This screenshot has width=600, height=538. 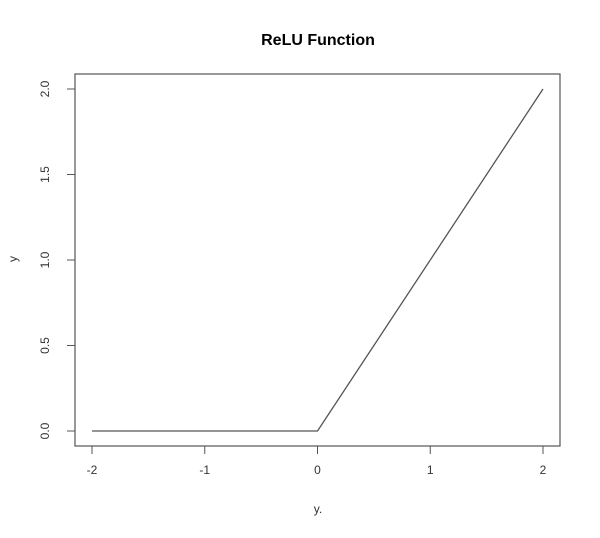 I want to click on y-tick-label: 0.0, so click(x=45, y=430).